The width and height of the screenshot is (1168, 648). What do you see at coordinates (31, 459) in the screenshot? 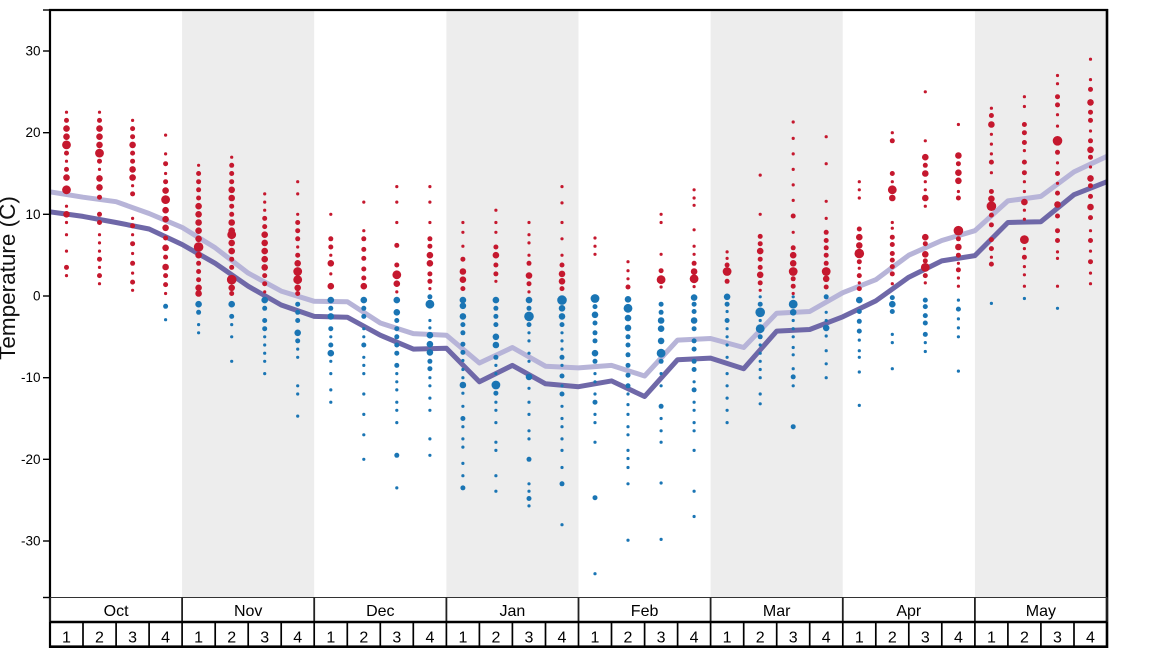
I see `svg-text: -20` at bounding box center [31, 459].